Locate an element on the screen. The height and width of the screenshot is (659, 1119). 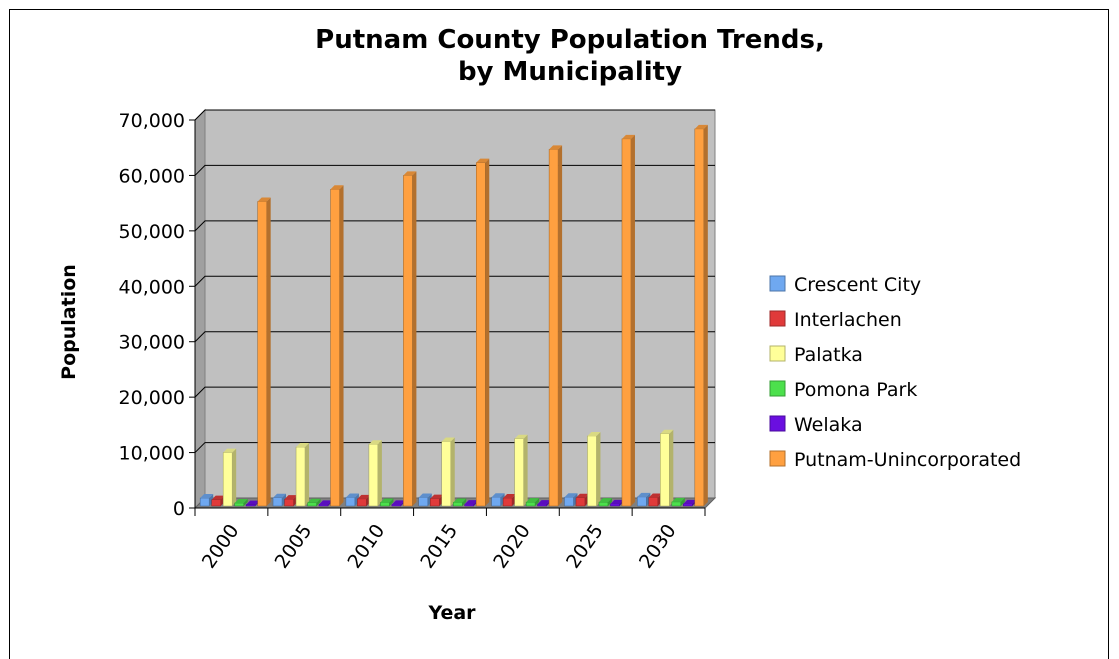
y-tick-label: 70,000 is located at coordinates (152, 121).